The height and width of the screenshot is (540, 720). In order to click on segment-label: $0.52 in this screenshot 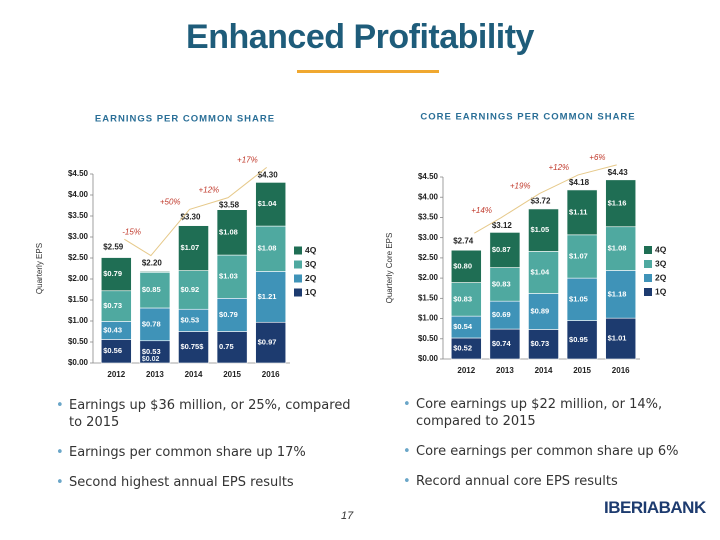, I will do `click(462, 347)`.